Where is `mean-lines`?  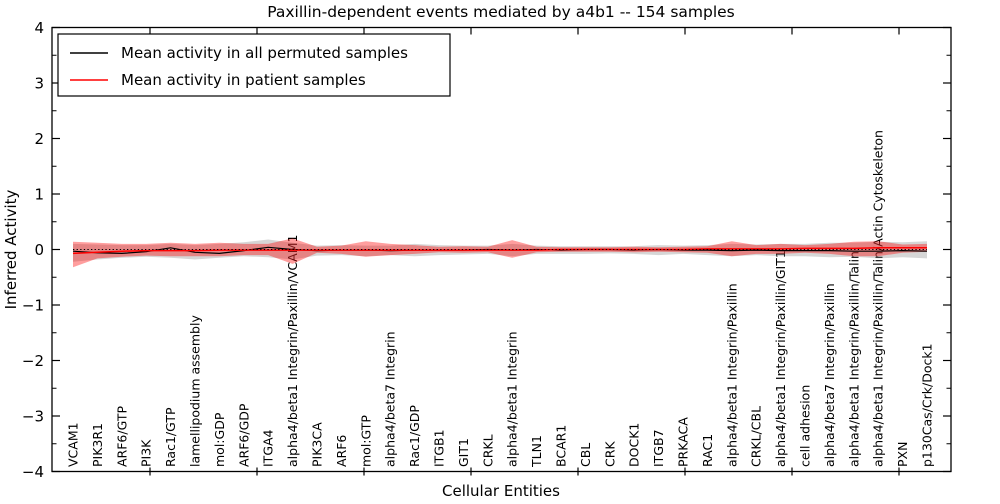 mean-lines is located at coordinates (500, 250).